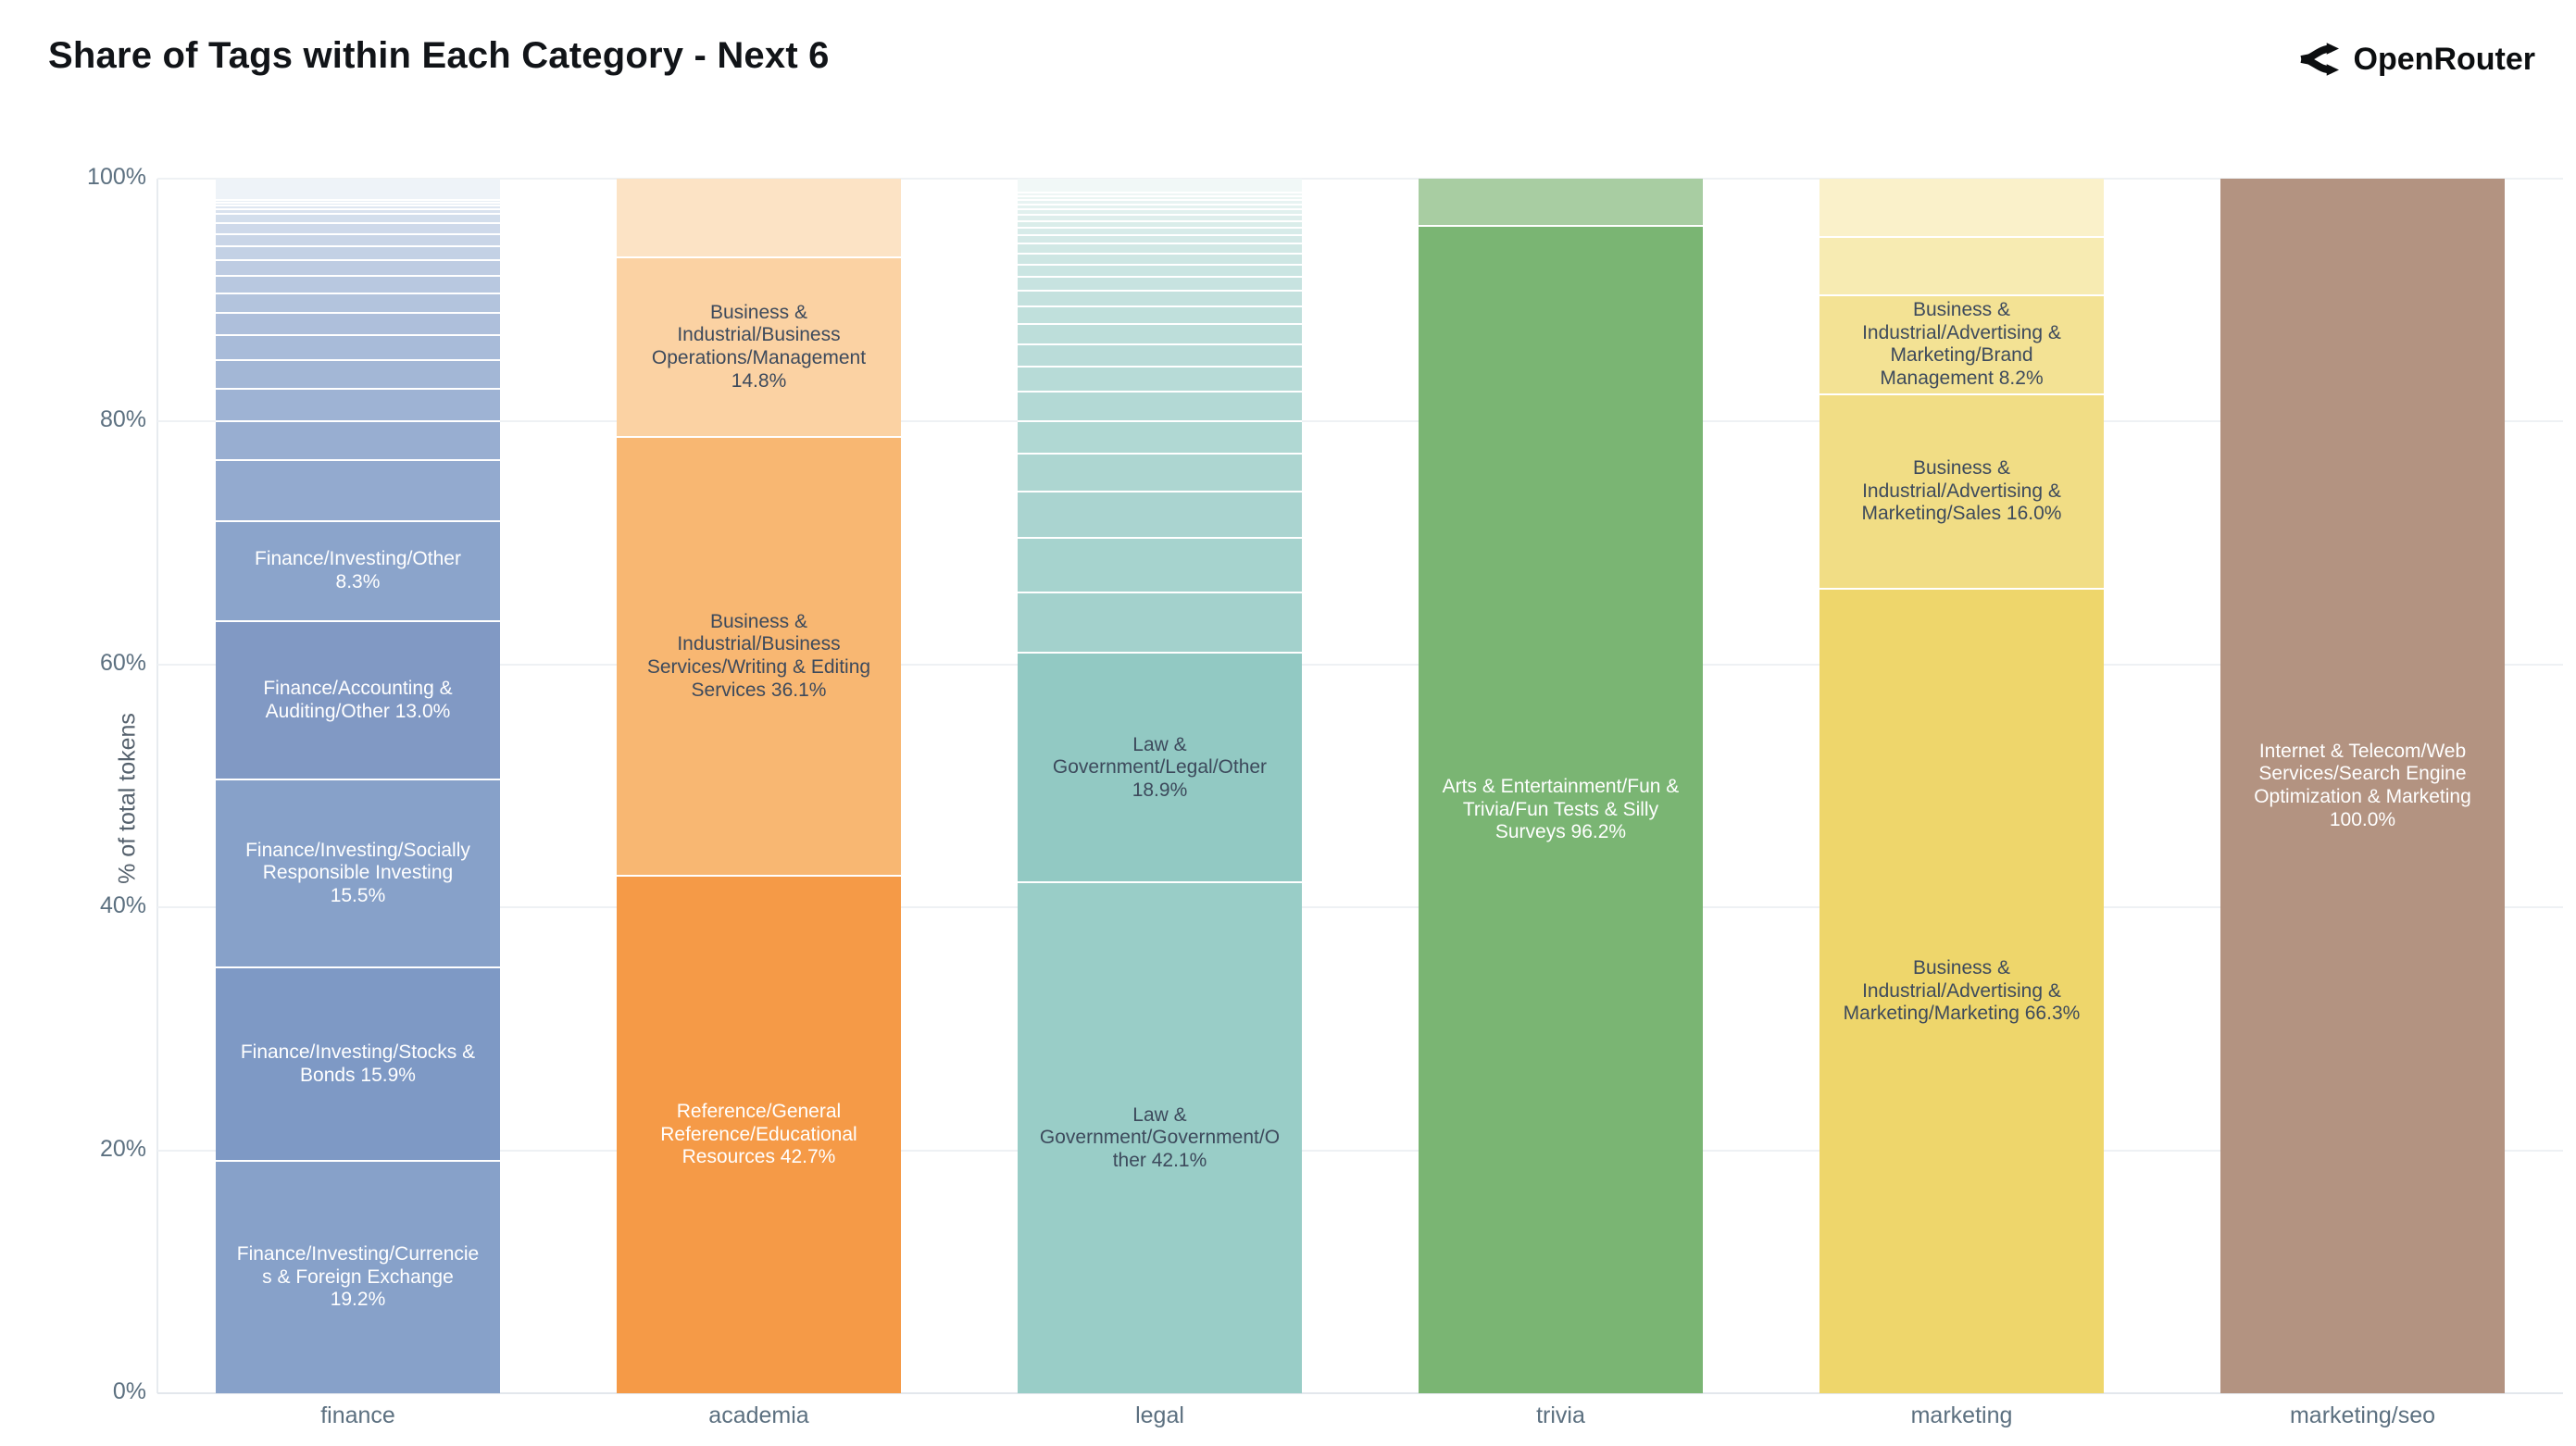 The image size is (2576, 1446). Describe the element at coordinates (759, 1415) in the screenshot. I see `x-category-label-academia: academia` at that location.